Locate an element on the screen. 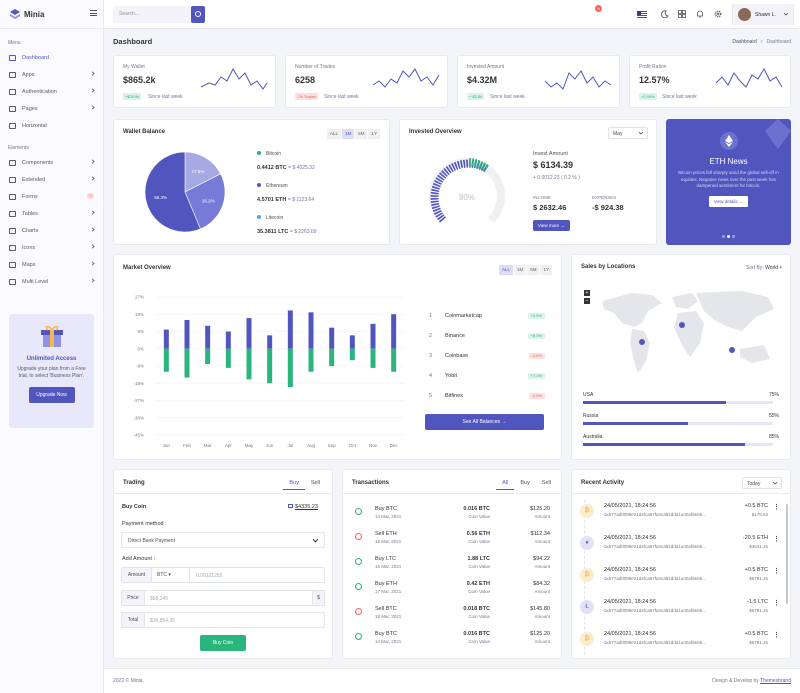  view-more-button: View more → is located at coordinates (551, 225).